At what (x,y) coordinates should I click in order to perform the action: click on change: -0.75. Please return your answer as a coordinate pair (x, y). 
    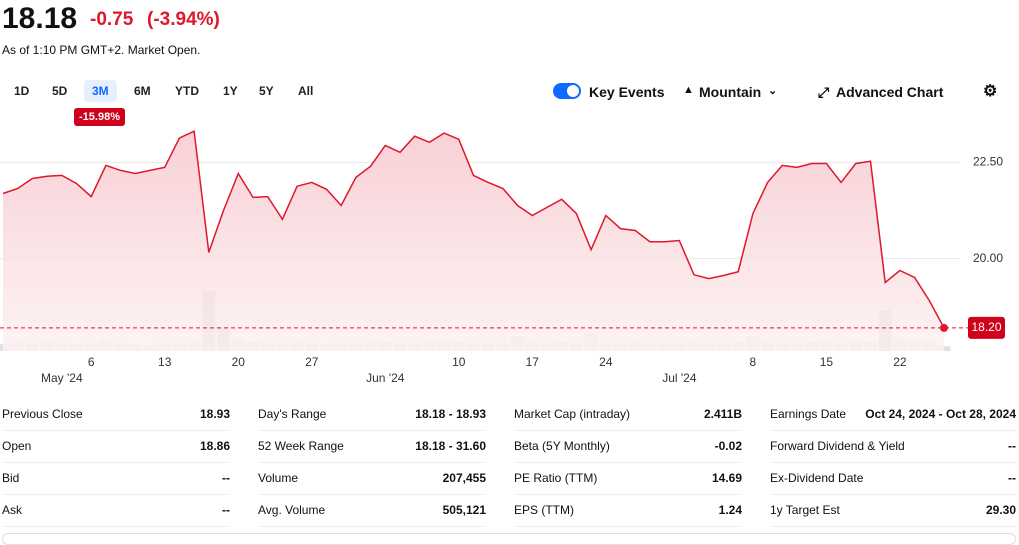
    Looking at the image, I should click on (112, 19).